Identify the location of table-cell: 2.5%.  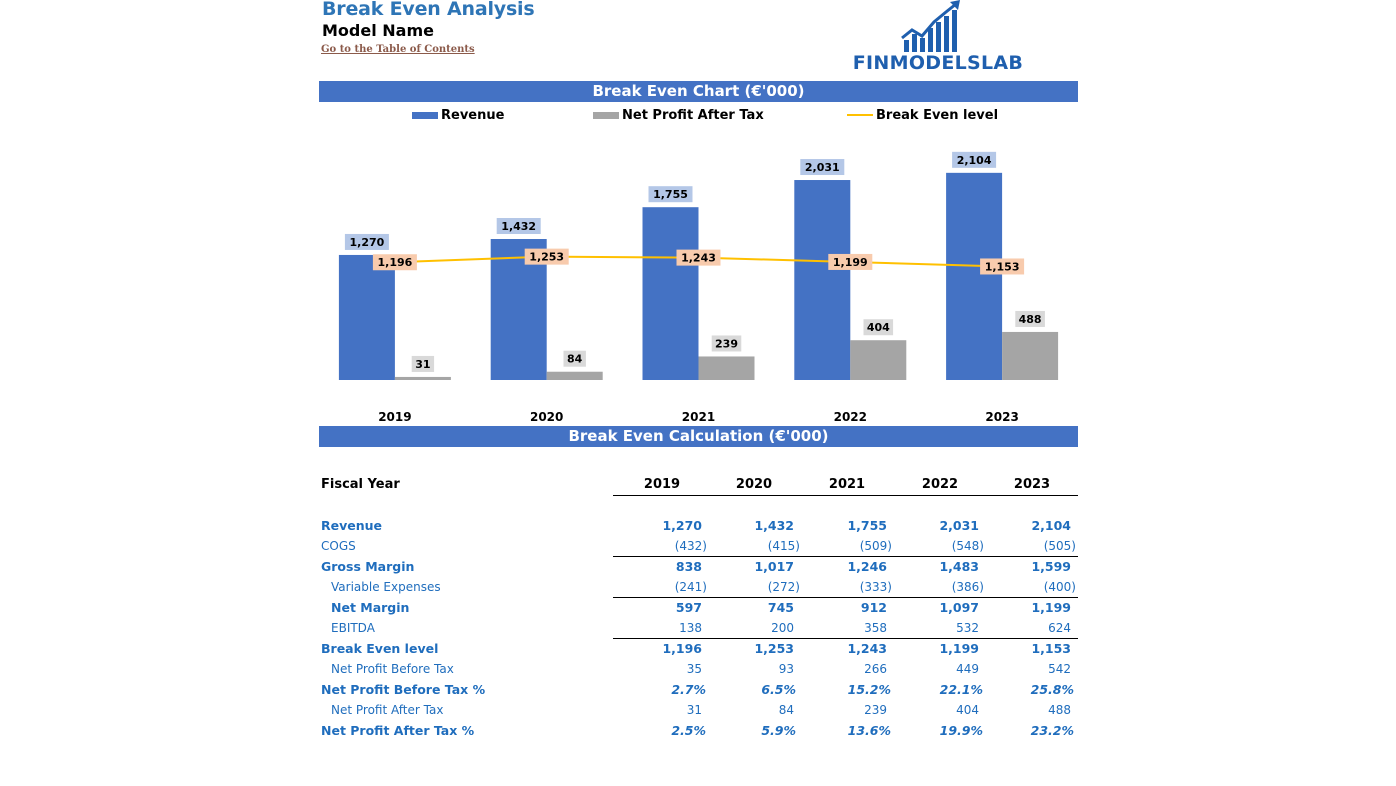
(688, 730).